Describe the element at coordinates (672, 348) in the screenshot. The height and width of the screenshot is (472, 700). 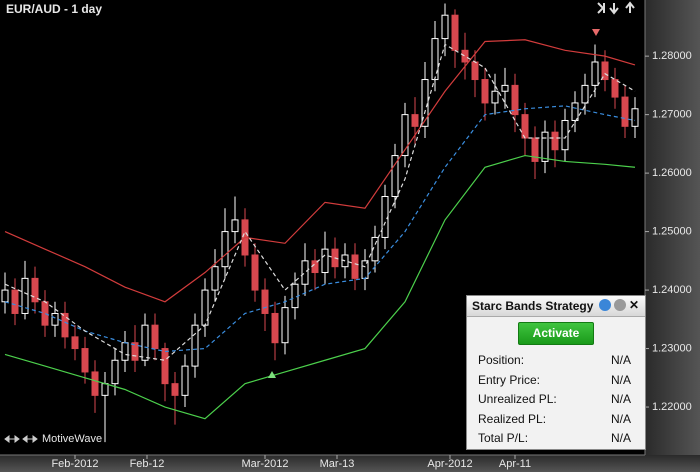
I see `y-tick-label: 1.23000` at that location.